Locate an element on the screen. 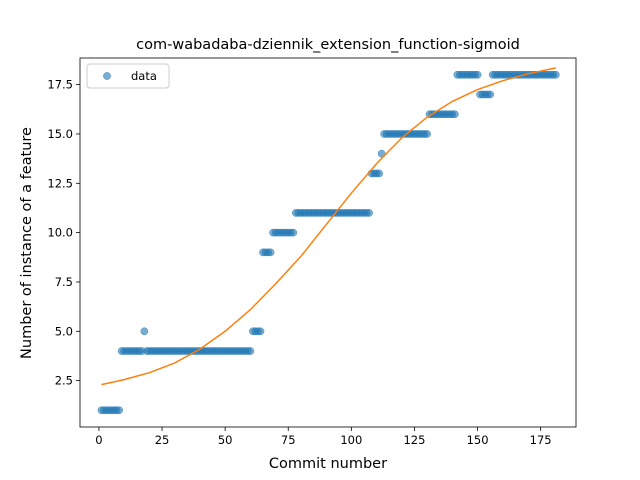  y-tick-label: 7.5 is located at coordinates (64, 282).